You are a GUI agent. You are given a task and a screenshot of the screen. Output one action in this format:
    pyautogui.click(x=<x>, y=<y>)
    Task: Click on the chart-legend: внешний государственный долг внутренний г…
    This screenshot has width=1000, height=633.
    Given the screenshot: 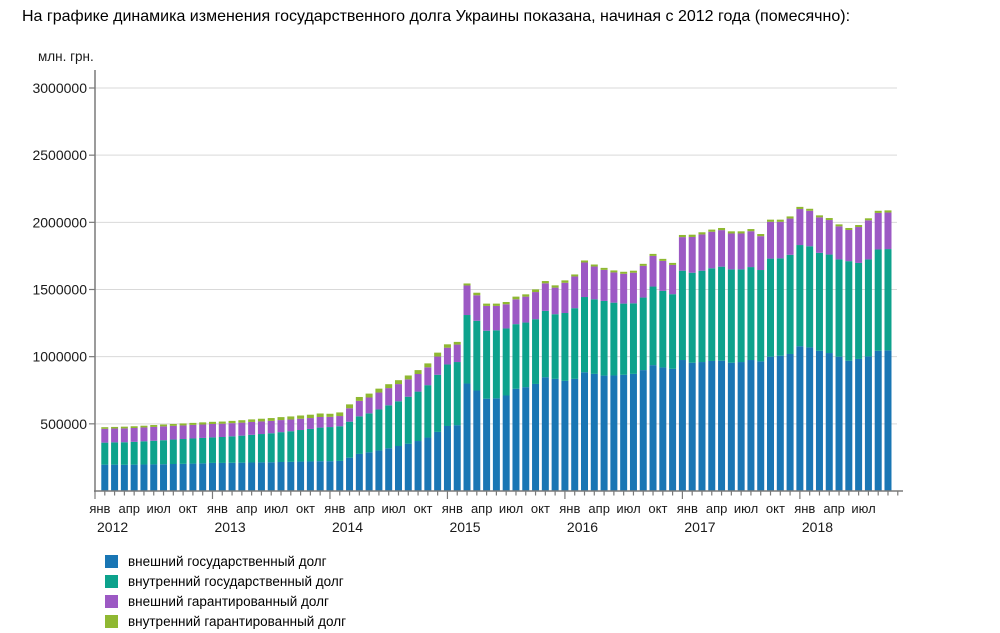 What is the action you would take?
    pyautogui.click(x=225, y=591)
    